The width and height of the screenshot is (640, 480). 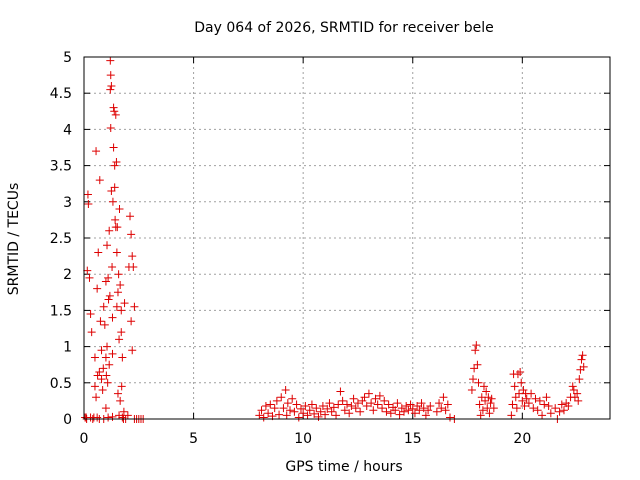 What do you see at coordinates (67, 275) in the screenshot?
I see `y-tick-label: 2` at bounding box center [67, 275].